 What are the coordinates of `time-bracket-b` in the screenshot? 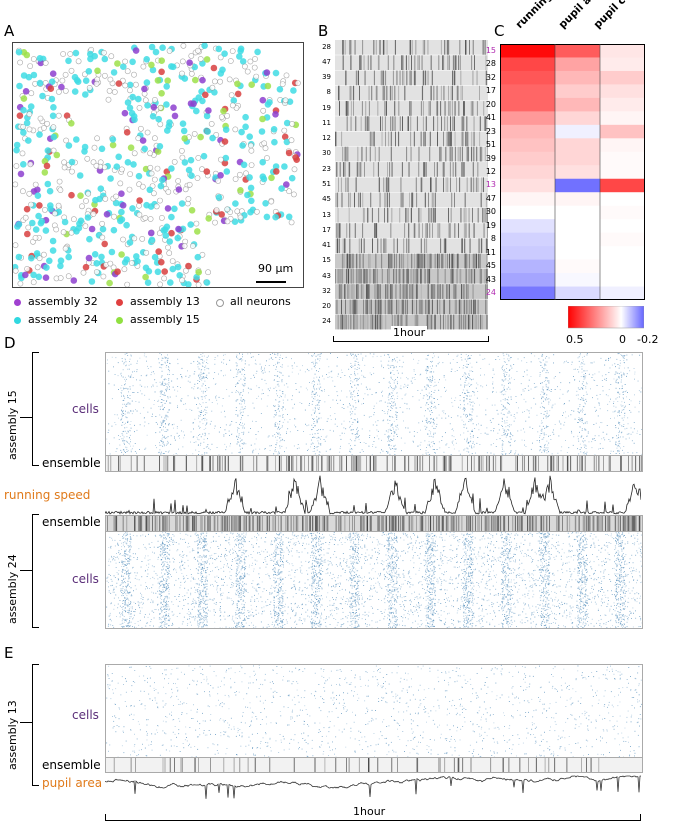 It's located at (411, 339).